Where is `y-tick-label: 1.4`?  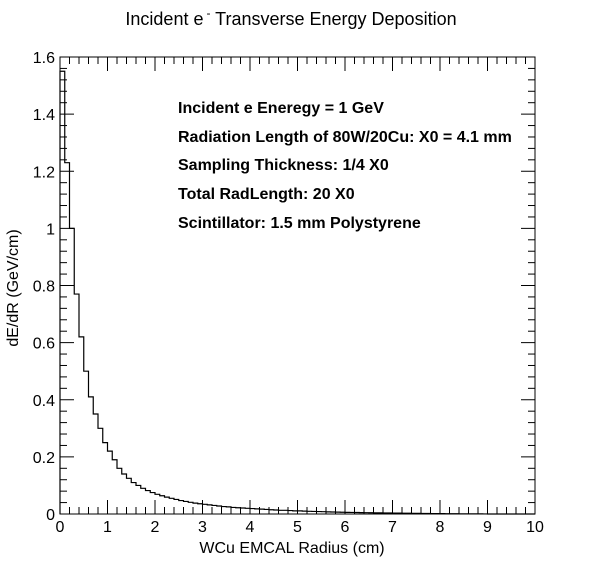 y-tick-label: 1.4 is located at coordinates (44, 115).